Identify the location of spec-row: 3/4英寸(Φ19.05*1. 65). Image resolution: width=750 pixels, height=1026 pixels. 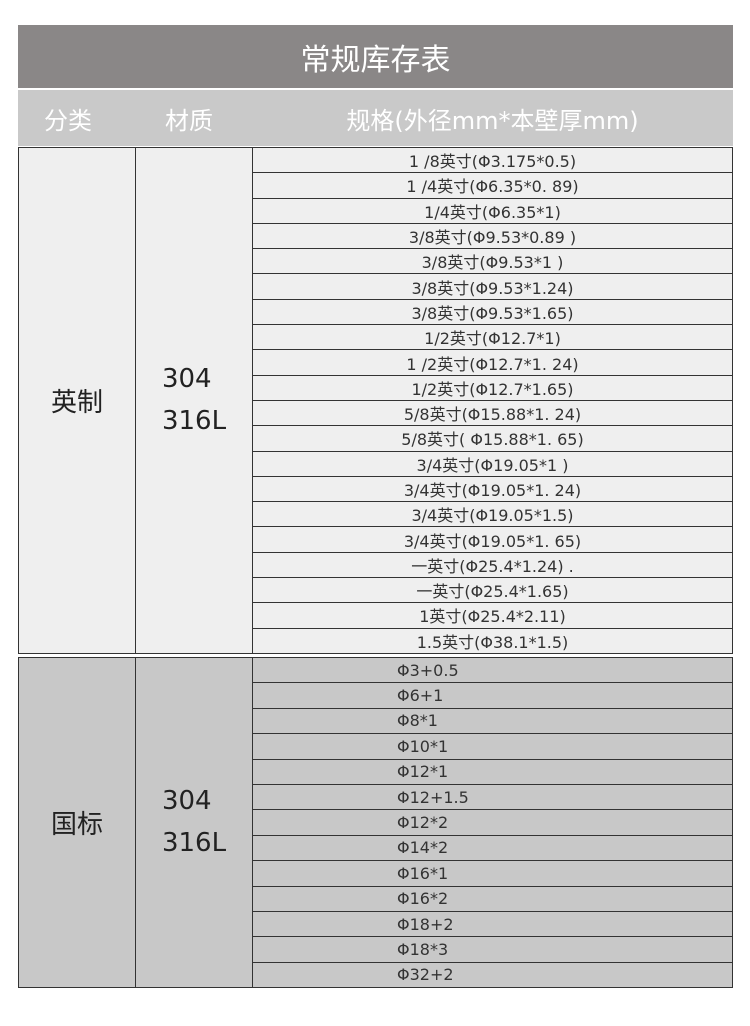
(492, 540).